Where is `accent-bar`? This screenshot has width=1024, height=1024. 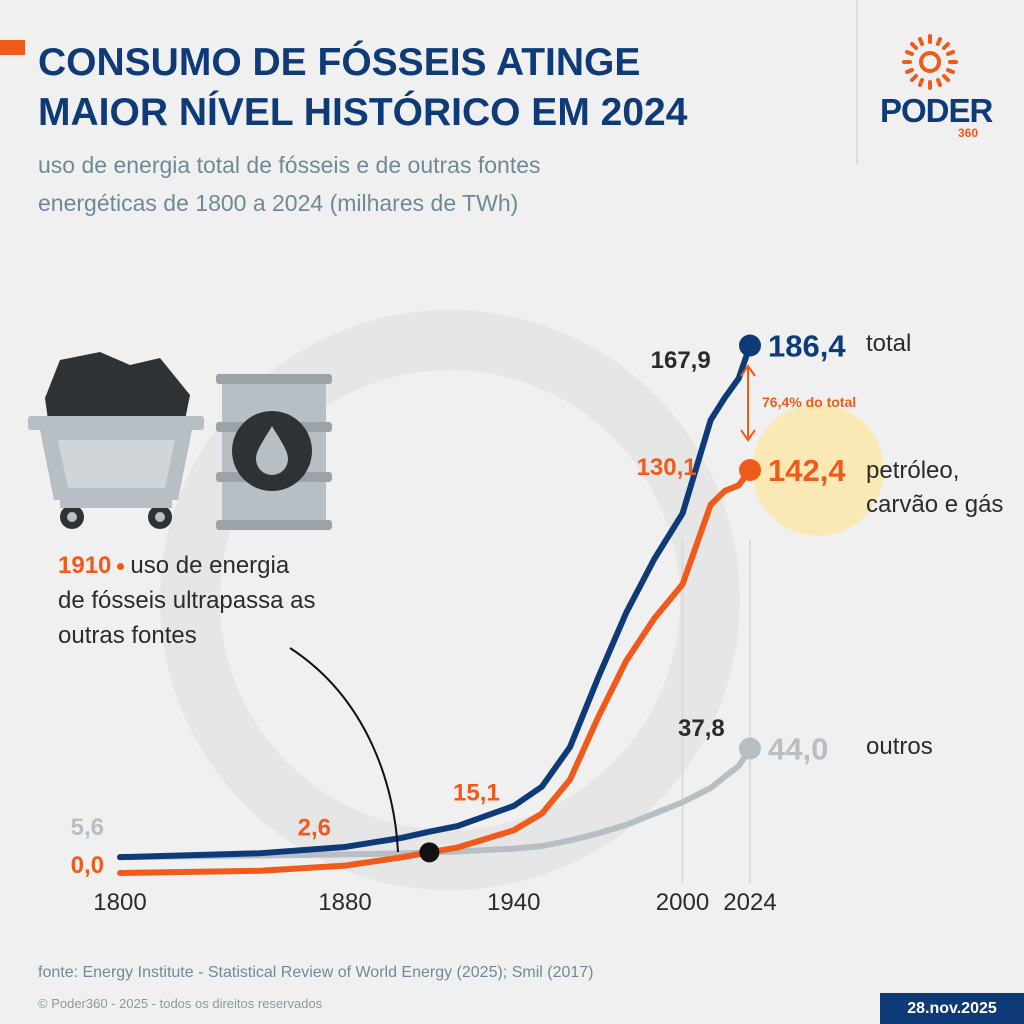 accent-bar is located at coordinates (12, 47).